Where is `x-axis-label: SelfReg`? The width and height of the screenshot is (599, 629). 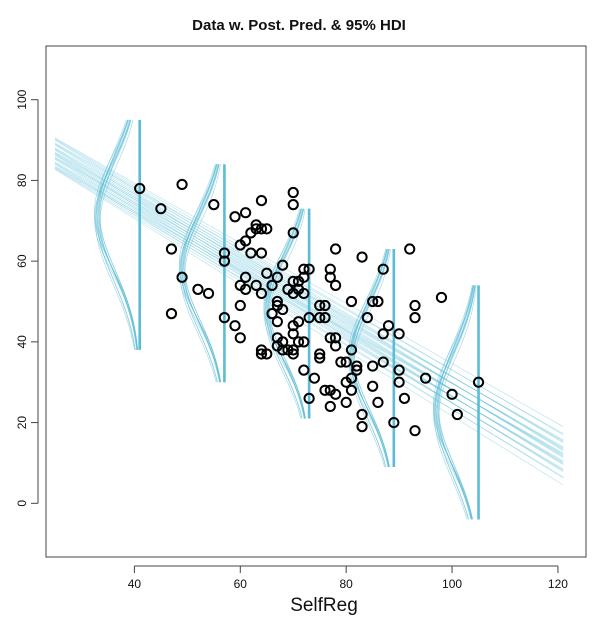
x-axis-label: SelfReg is located at coordinates (324, 605).